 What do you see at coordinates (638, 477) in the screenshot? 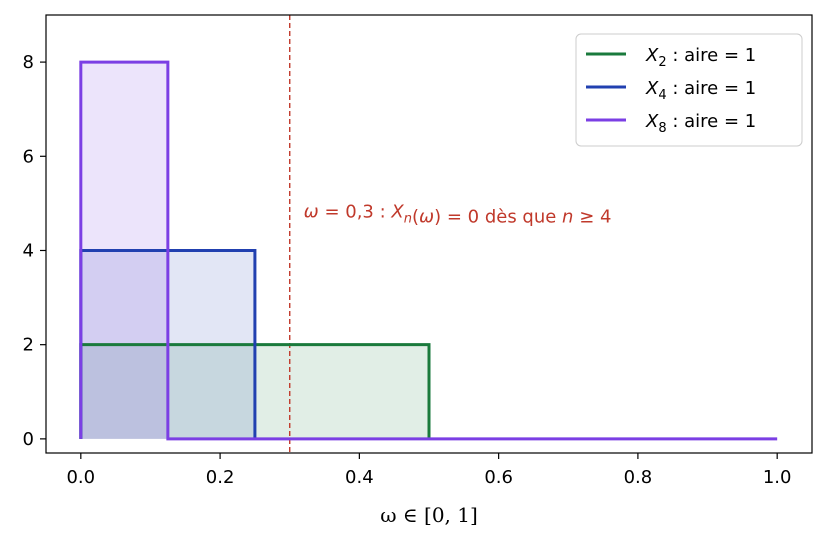
I see `x-tick-label: 0.8` at bounding box center [638, 477].